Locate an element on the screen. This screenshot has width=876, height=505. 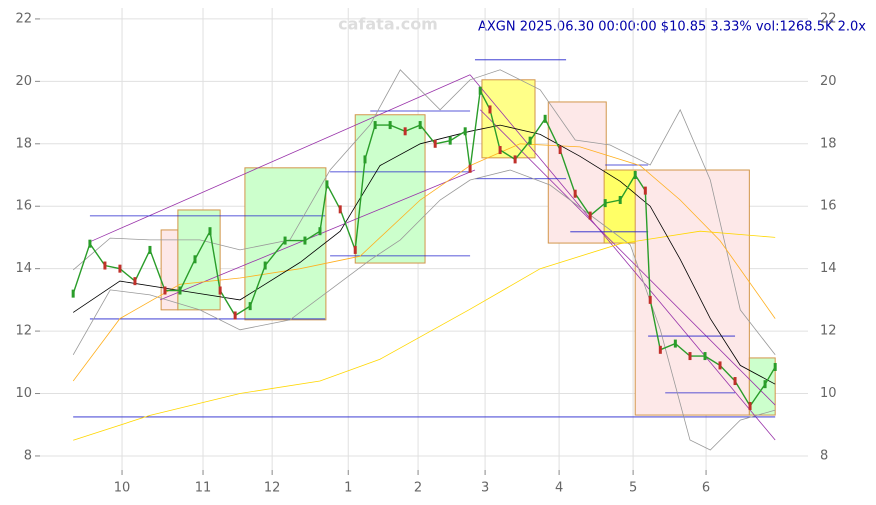
y-tick-label: 14 is located at coordinates (23, 268).